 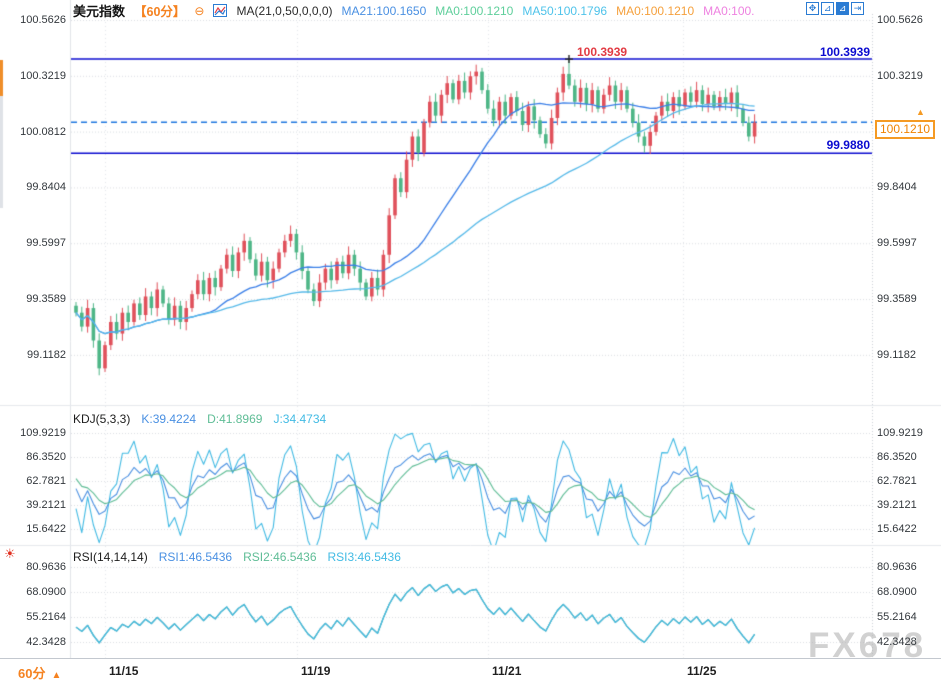 What do you see at coordinates (300, 419) in the screenshot?
I see `kdj-j-value: J:34.4734` at bounding box center [300, 419].